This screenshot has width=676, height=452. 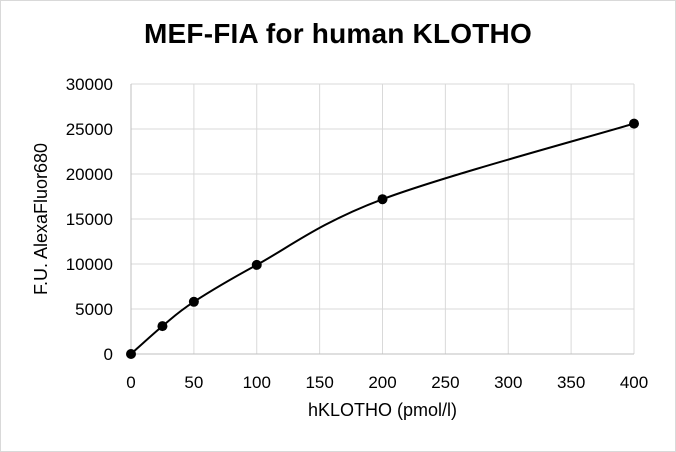 What do you see at coordinates (445, 382) in the screenshot?
I see `x-tick-label: 250` at bounding box center [445, 382].